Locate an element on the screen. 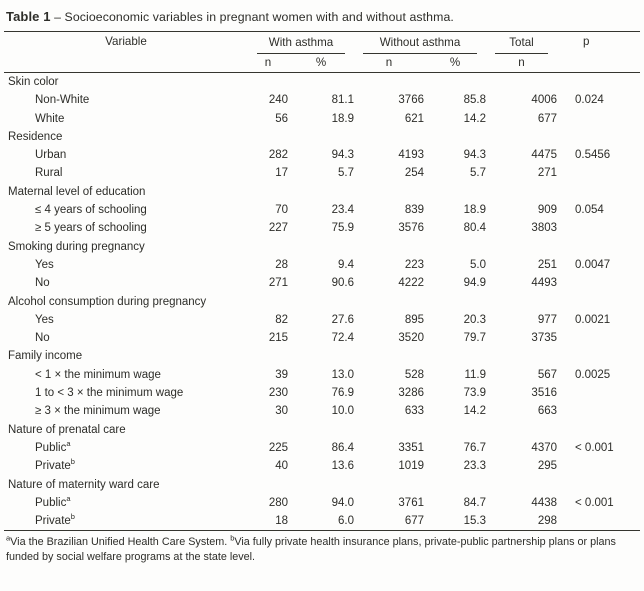 The width and height of the screenshot is (644, 591). table-row: No 271 90.6 4222 94.9 4493 is located at coordinates (322, 283).